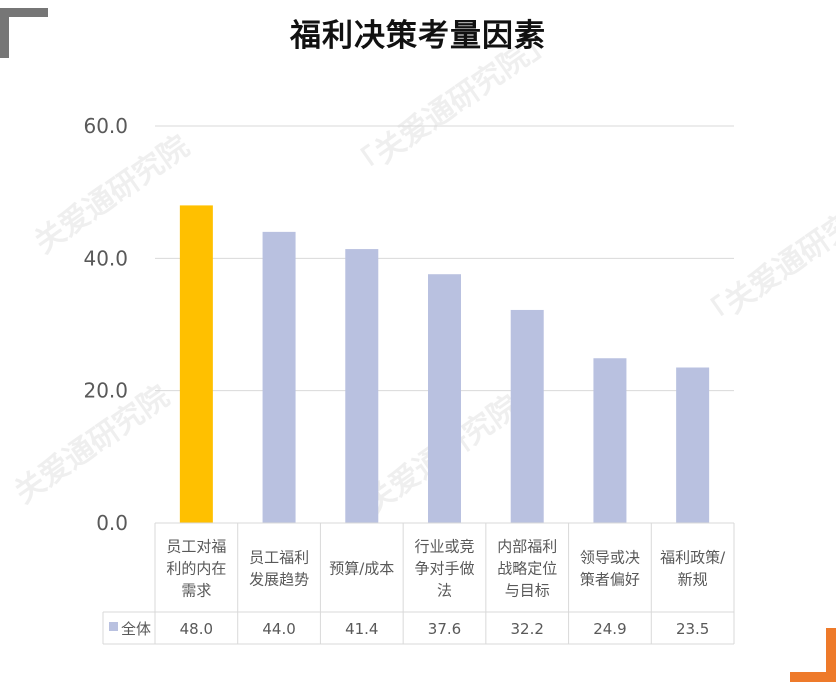 This screenshot has height=682, width=836. Describe the element at coordinates (444, 569) in the screenshot. I see `category-label: 争对手做` at that location.